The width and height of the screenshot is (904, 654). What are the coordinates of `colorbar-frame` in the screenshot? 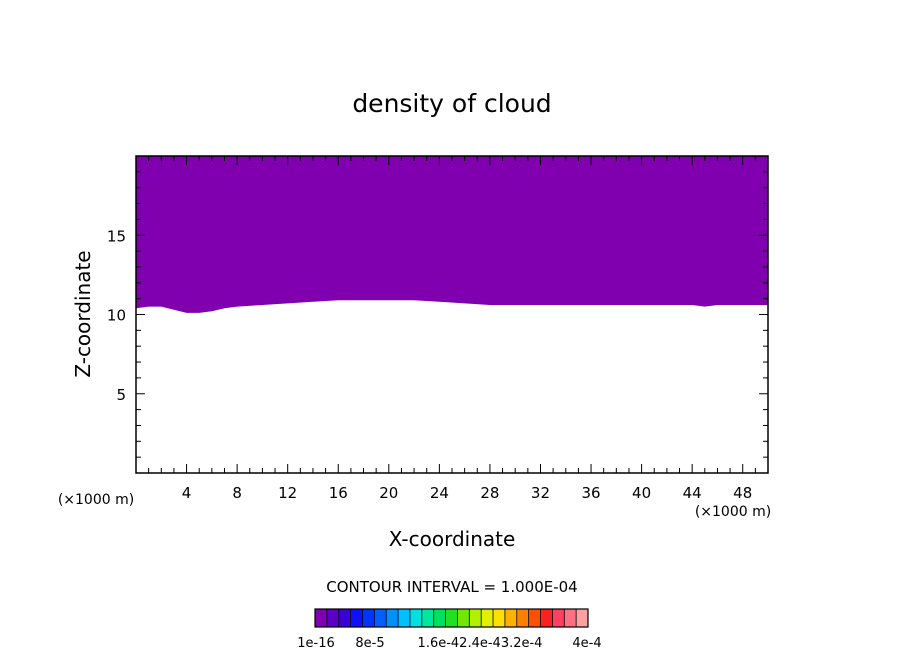 It's located at (451, 618).